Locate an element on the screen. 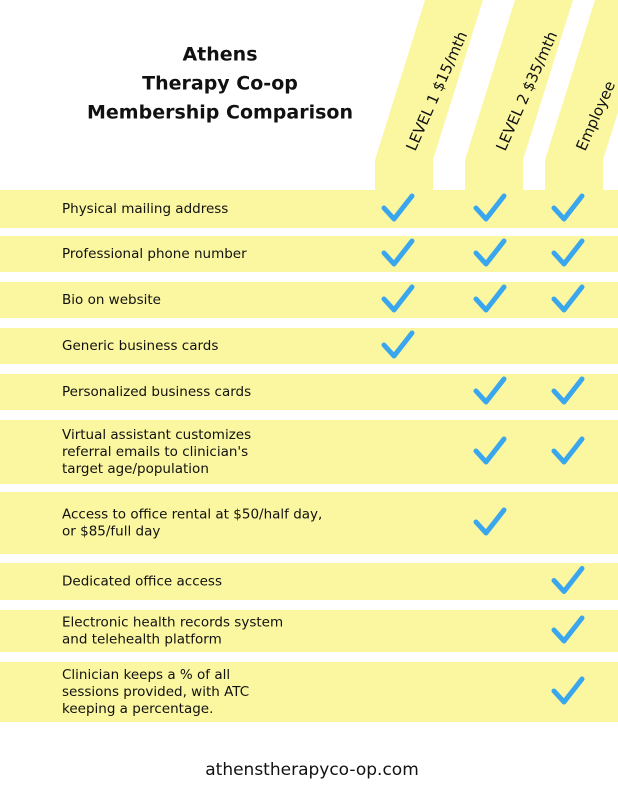 The height and width of the screenshot is (800, 618). feature-text: or $85/full day is located at coordinates (111, 532).